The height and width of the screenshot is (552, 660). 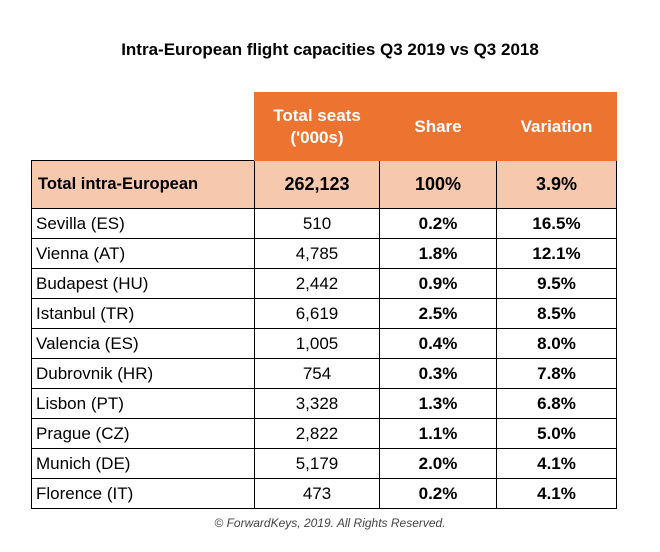 What do you see at coordinates (317, 115) in the screenshot?
I see `header-seats-line1: Total seats` at bounding box center [317, 115].